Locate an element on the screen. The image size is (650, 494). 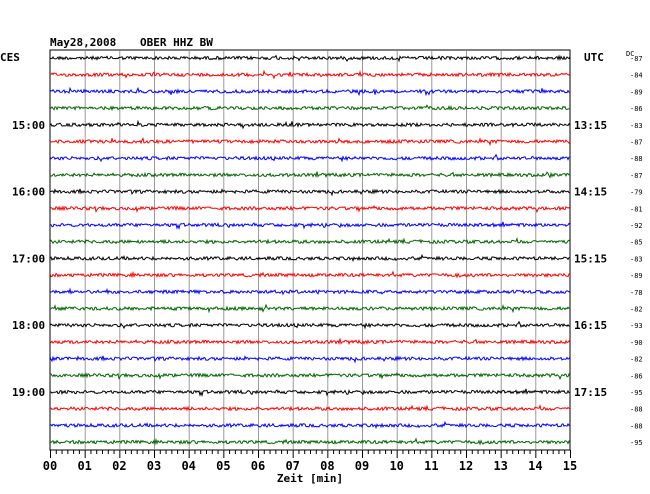
right-time-label: 16:15 is located at coordinates (590, 325).